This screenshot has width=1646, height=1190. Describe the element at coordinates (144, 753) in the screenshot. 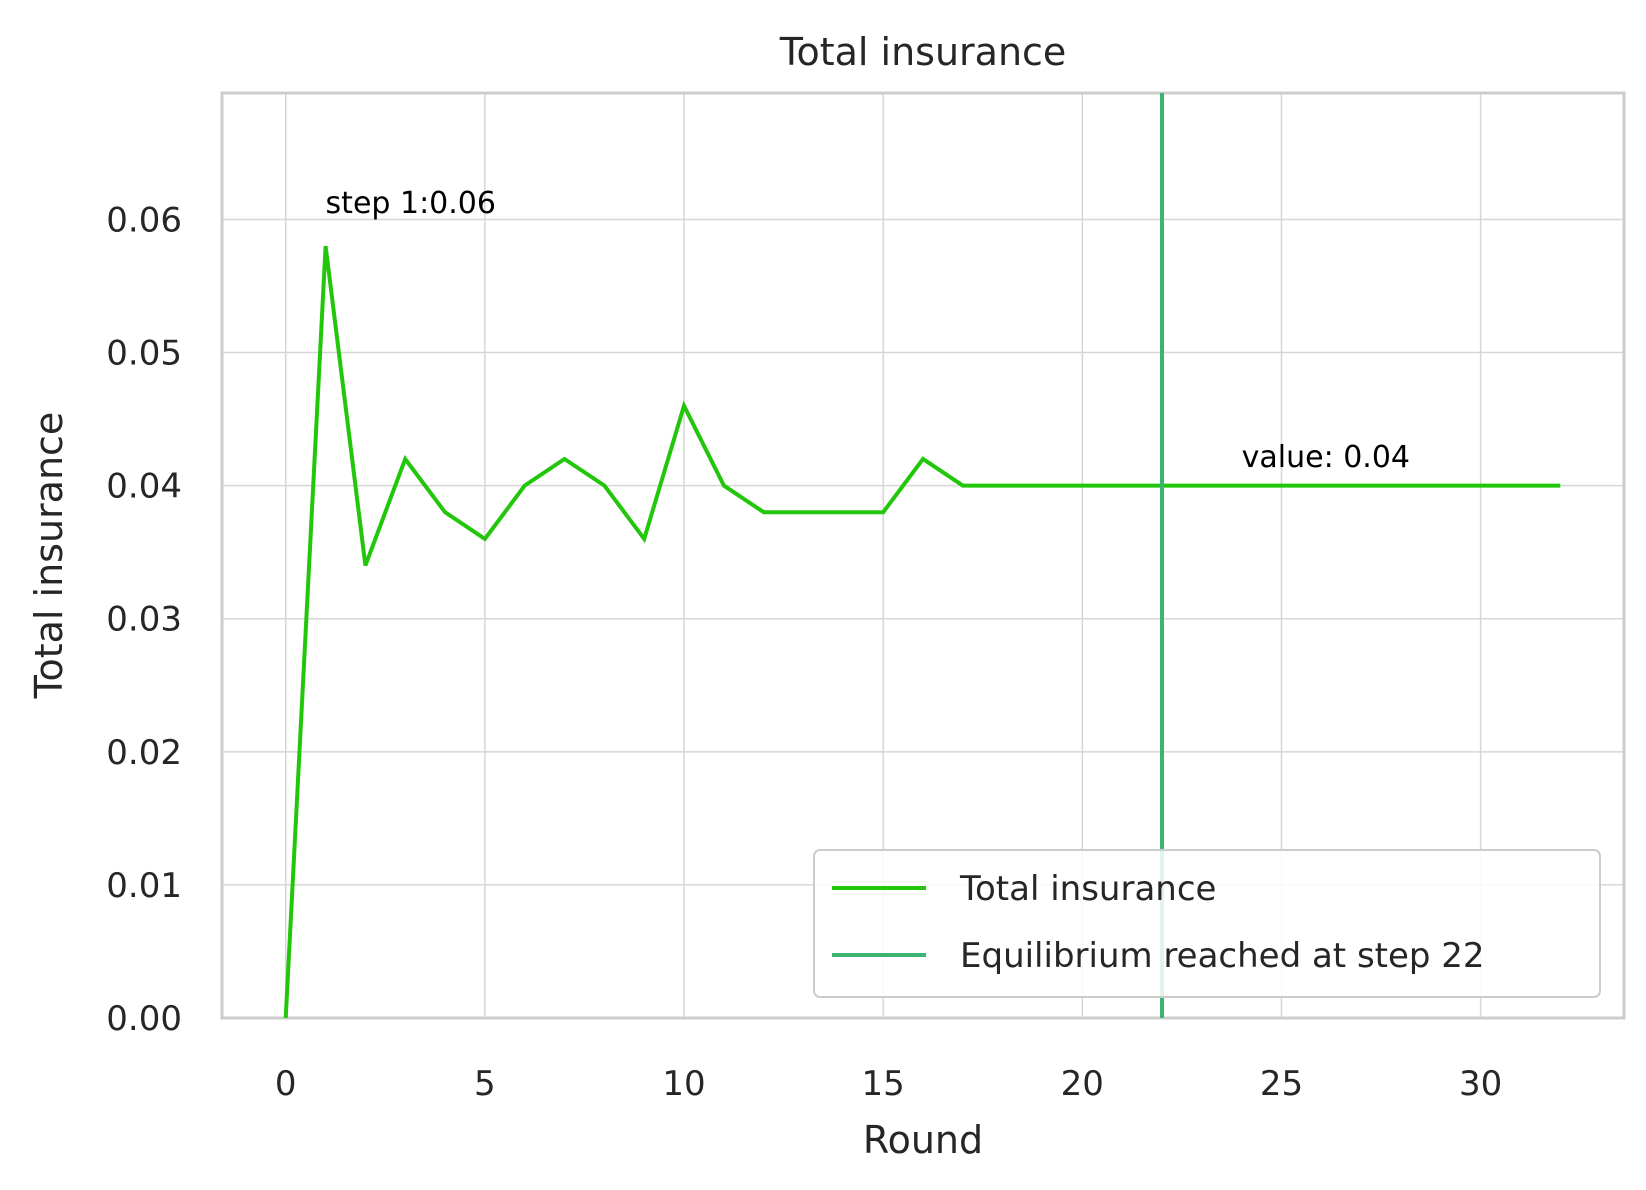

I see `y-tick-label: 0.02` at that location.